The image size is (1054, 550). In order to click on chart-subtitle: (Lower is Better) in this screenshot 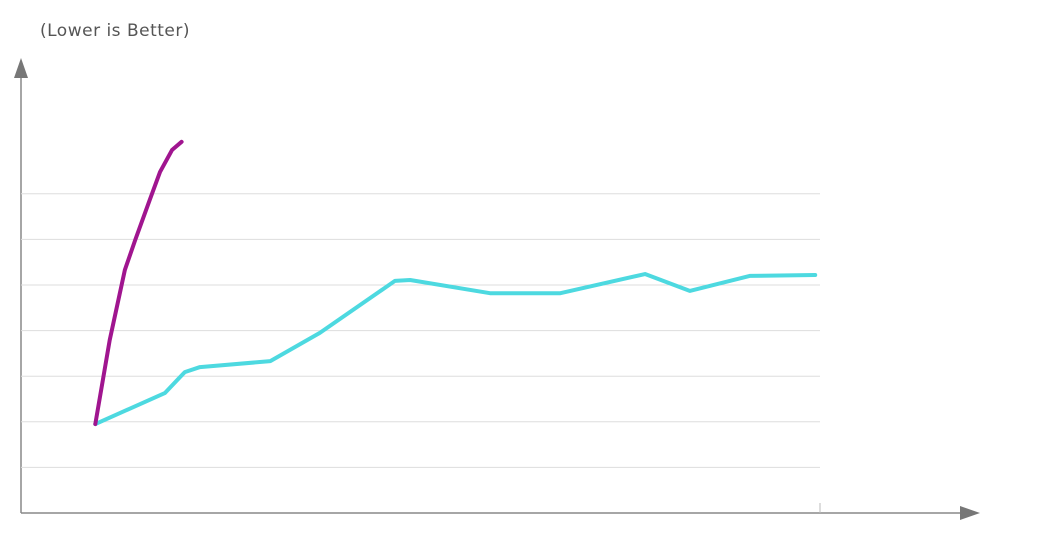, I will do `click(115, 31)`.